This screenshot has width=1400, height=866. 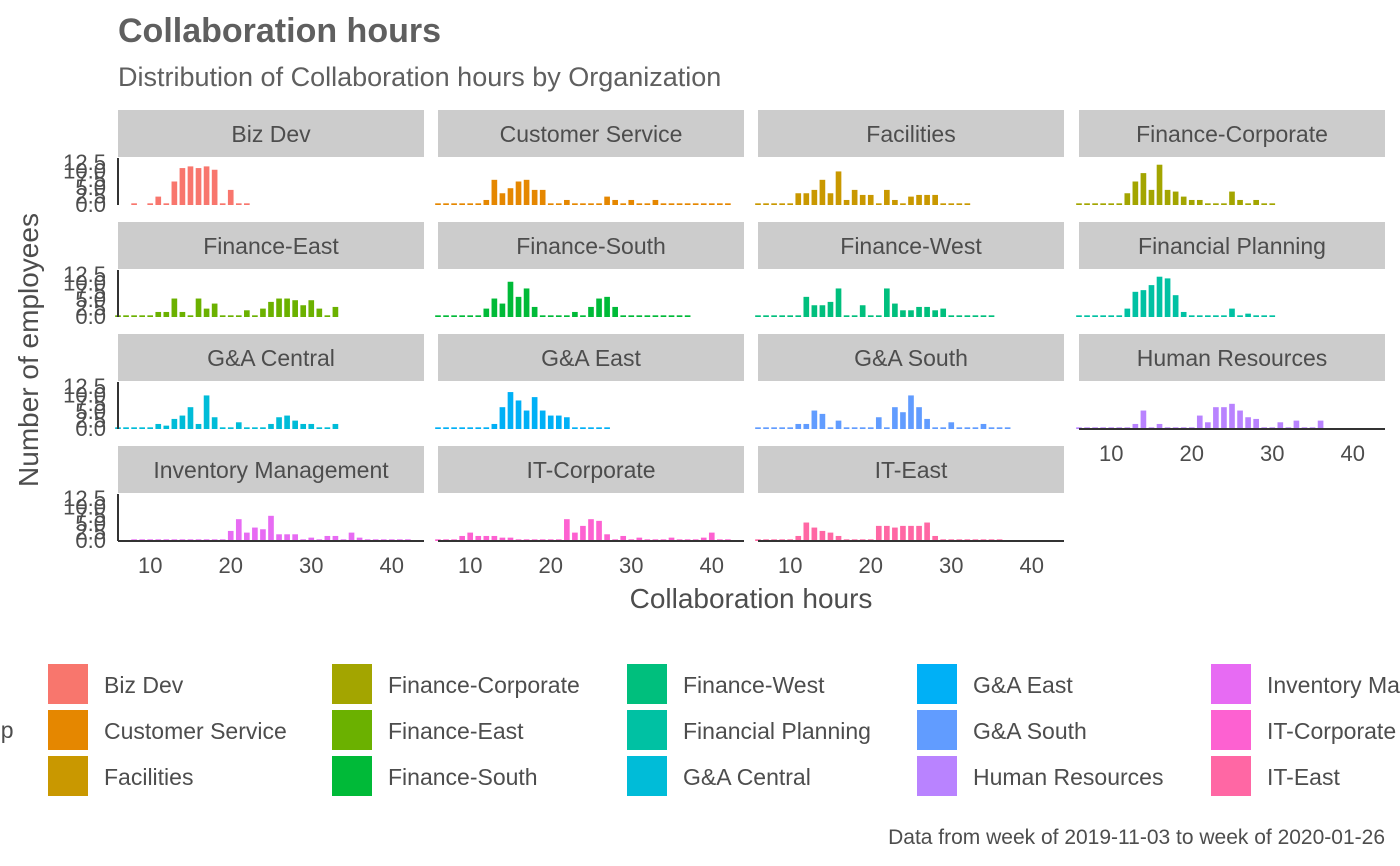 I want to click on legend-item-finance-east: Finance-East, so click(x=428, y=730).